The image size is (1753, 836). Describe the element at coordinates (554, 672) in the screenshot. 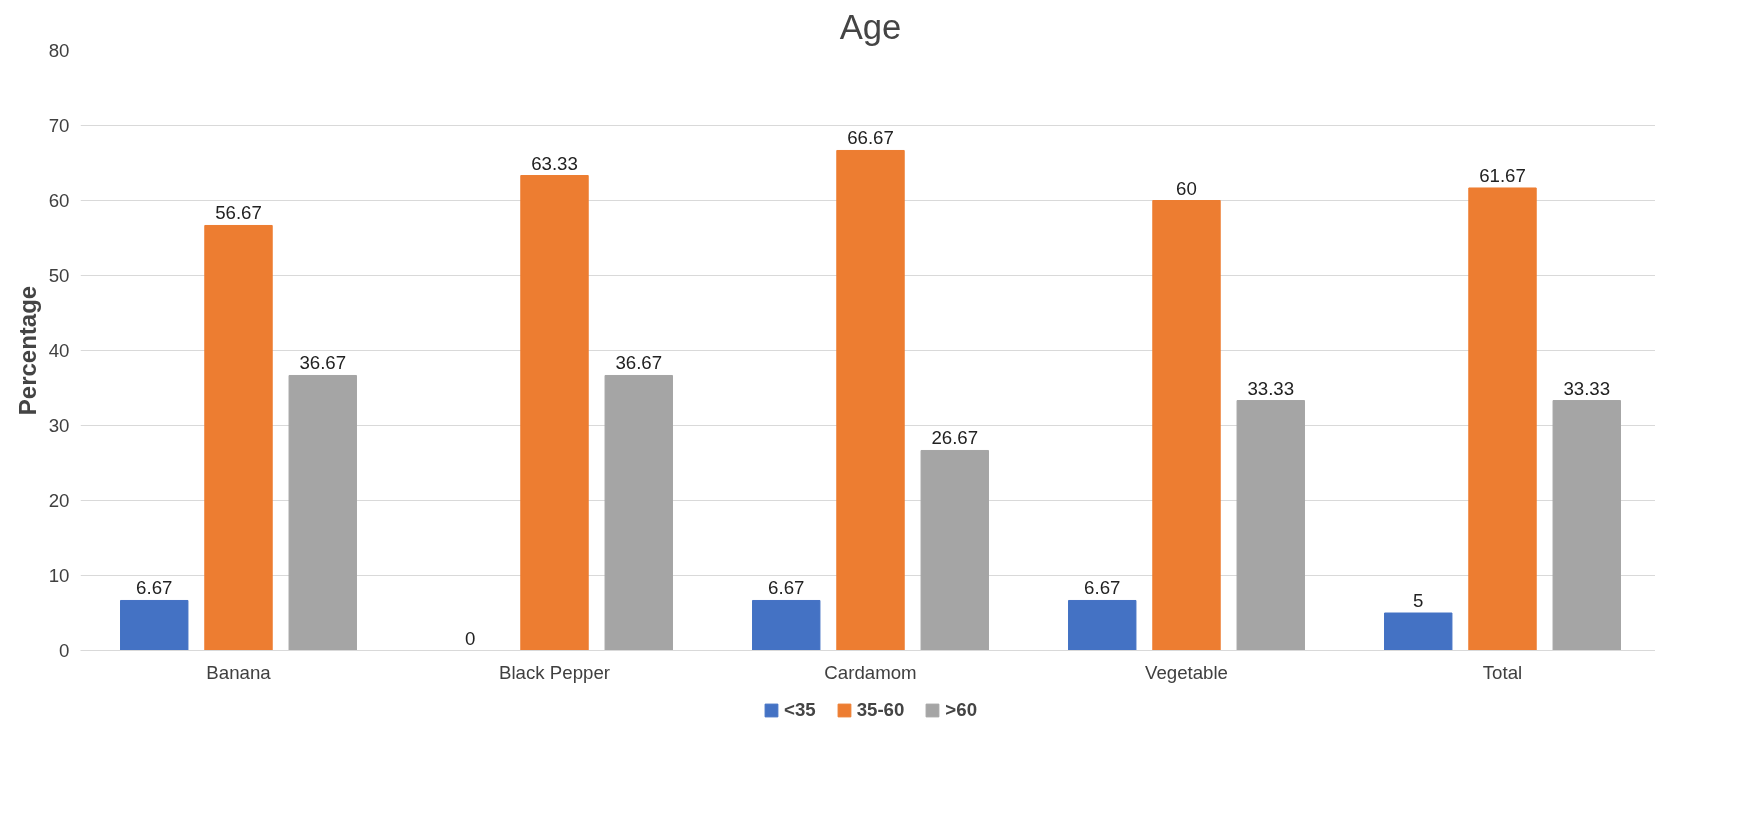

I see `x-tick-label: Black Pepper` at that location.